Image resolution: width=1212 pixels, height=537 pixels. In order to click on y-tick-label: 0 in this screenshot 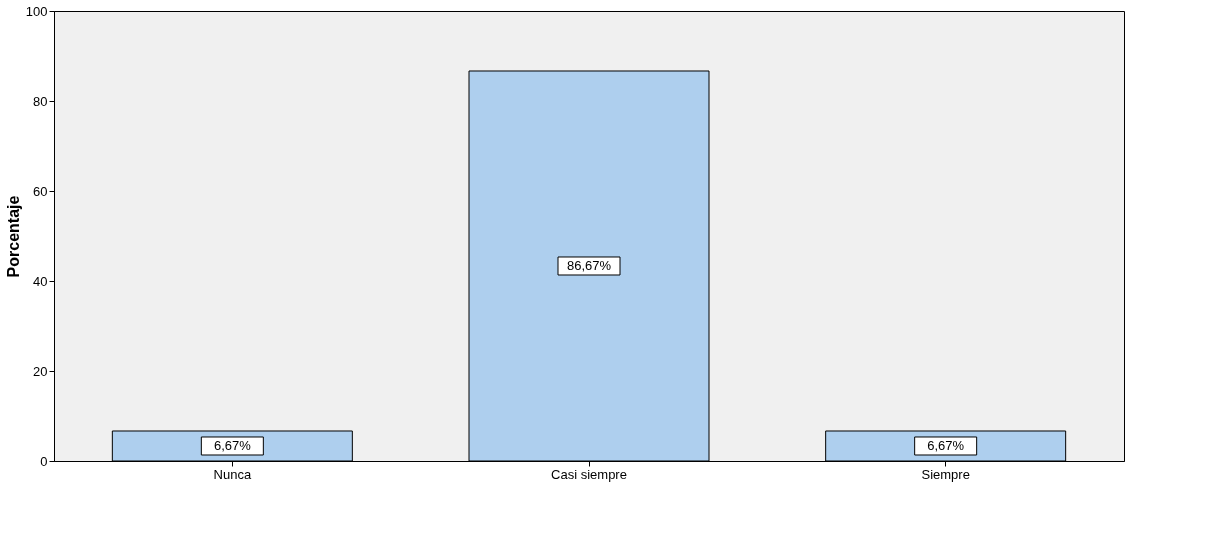, I will do `click(44, 461)`.